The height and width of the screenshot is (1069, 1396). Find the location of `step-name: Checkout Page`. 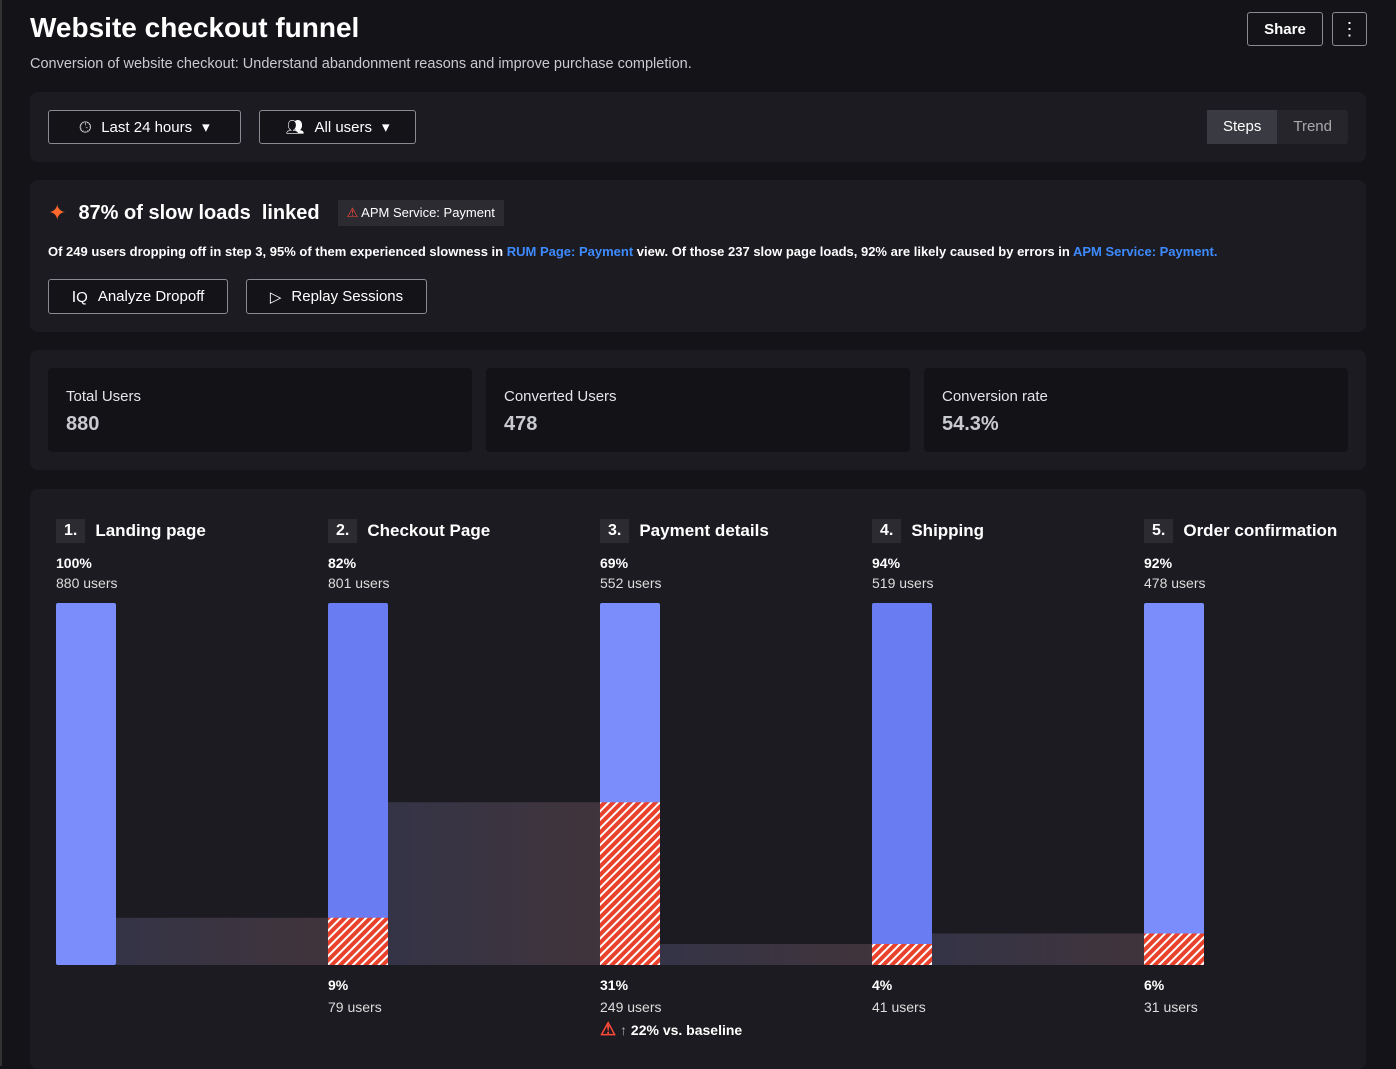

step-name: Checkout Page is located at coordinates (429, 530).